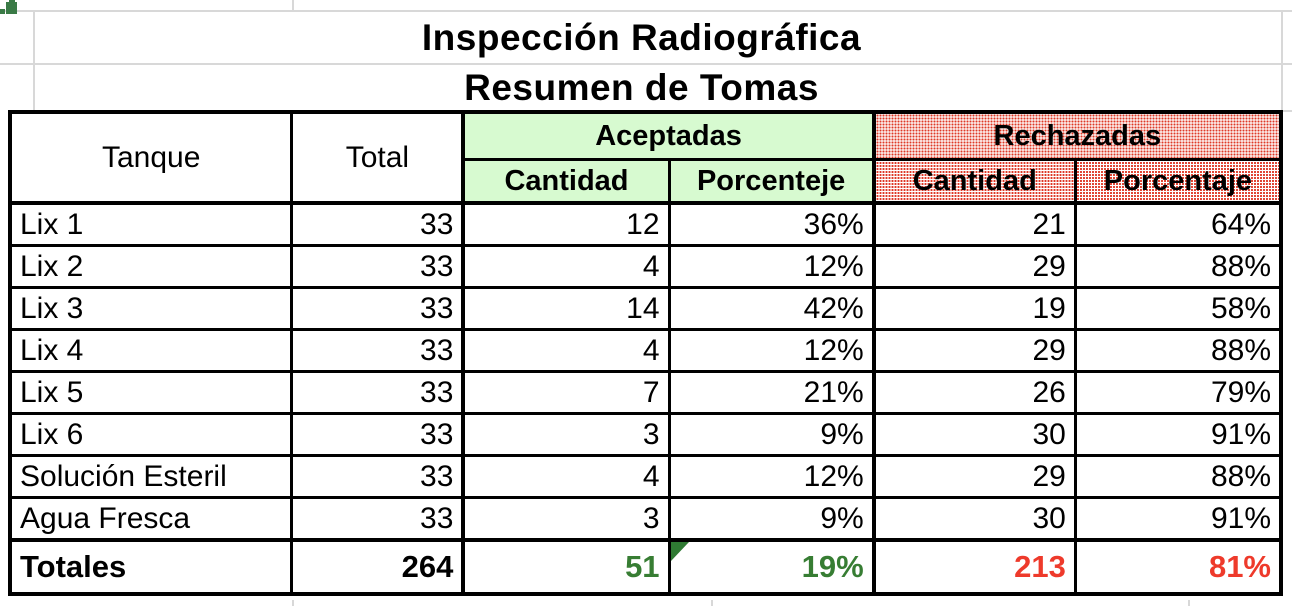 The width and height of the screenshot is (1292, 606). What do you see at coordinates (771, 308) in the screenshot?
I see `cell-aceptadas-porcenteje: 42%` at bounding box center [771, 308].